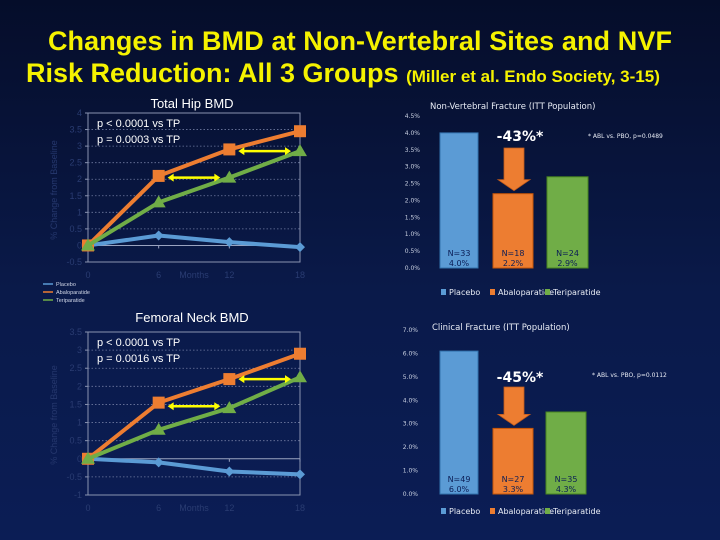  I want to click on chart-title: Clinical Fracture (ITT Population), so click(501, 328).